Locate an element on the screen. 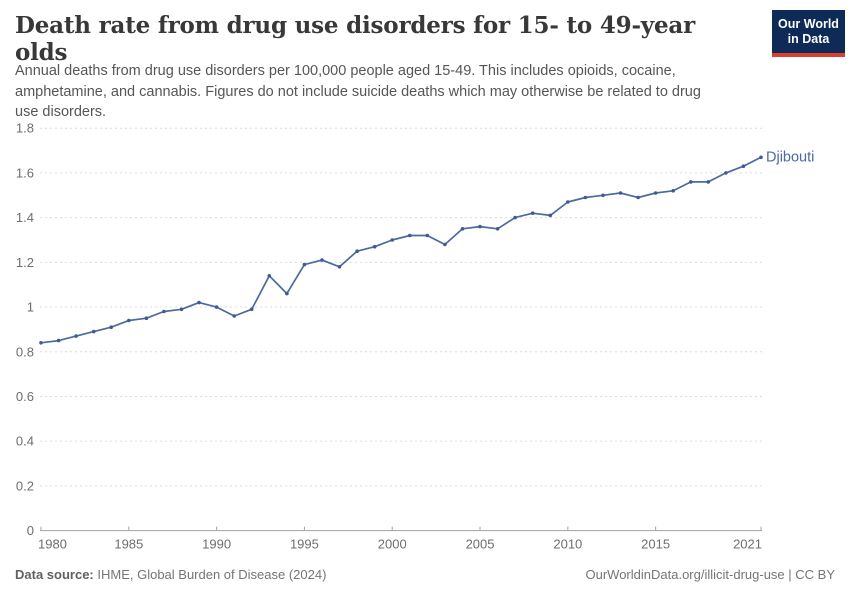  x-tick-label: 1995 is located at coordinates (304, 544).